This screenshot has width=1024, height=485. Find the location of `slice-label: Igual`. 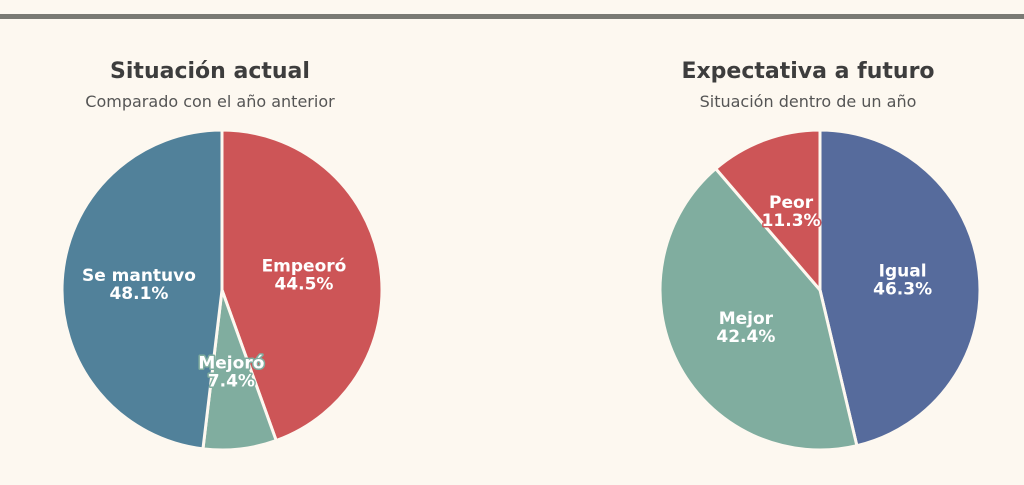

slice-label: Igual is located at coordinates (903, 271).